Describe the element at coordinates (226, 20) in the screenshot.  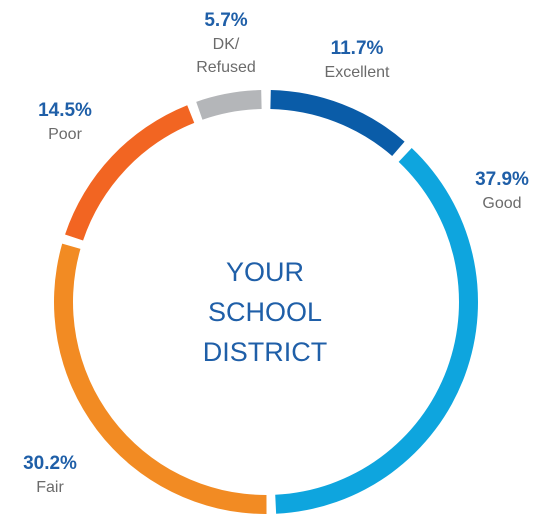
I see `value-label: 5.7%` at that location.